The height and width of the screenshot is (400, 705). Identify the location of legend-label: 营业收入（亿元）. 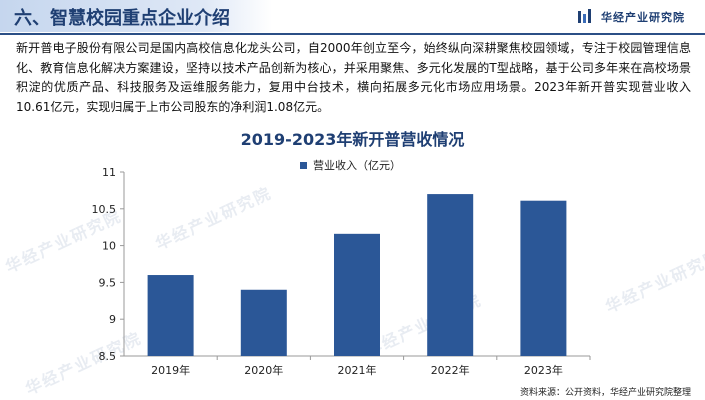
(357, 165).